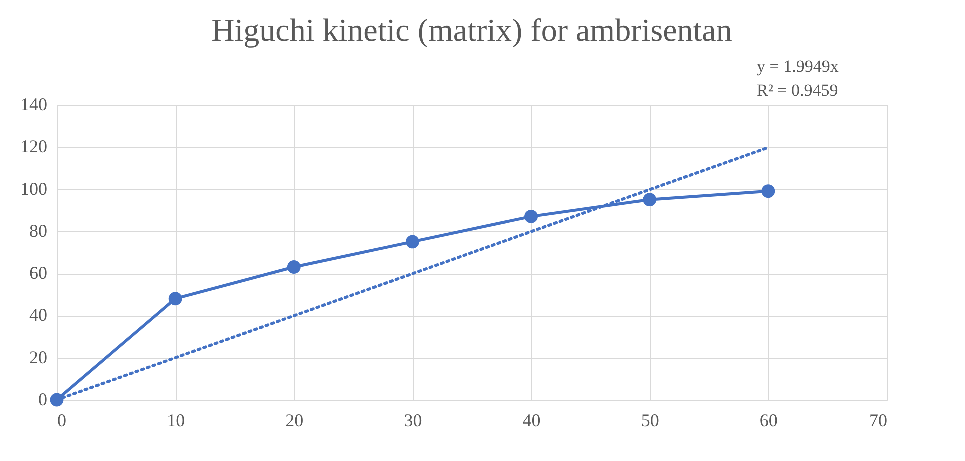 The image size is (965, 461). Describe the element at coordinates (769, 420) in the screenshot. I see `x-tick-label: 60` at that location.